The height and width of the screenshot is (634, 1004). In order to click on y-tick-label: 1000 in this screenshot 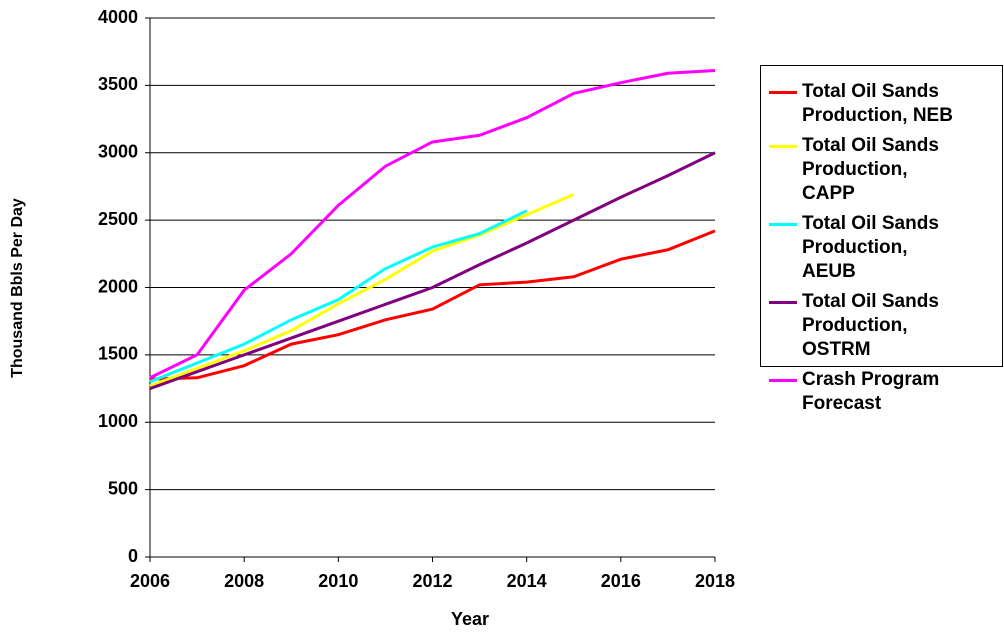, I will do `click(118, 421)`.